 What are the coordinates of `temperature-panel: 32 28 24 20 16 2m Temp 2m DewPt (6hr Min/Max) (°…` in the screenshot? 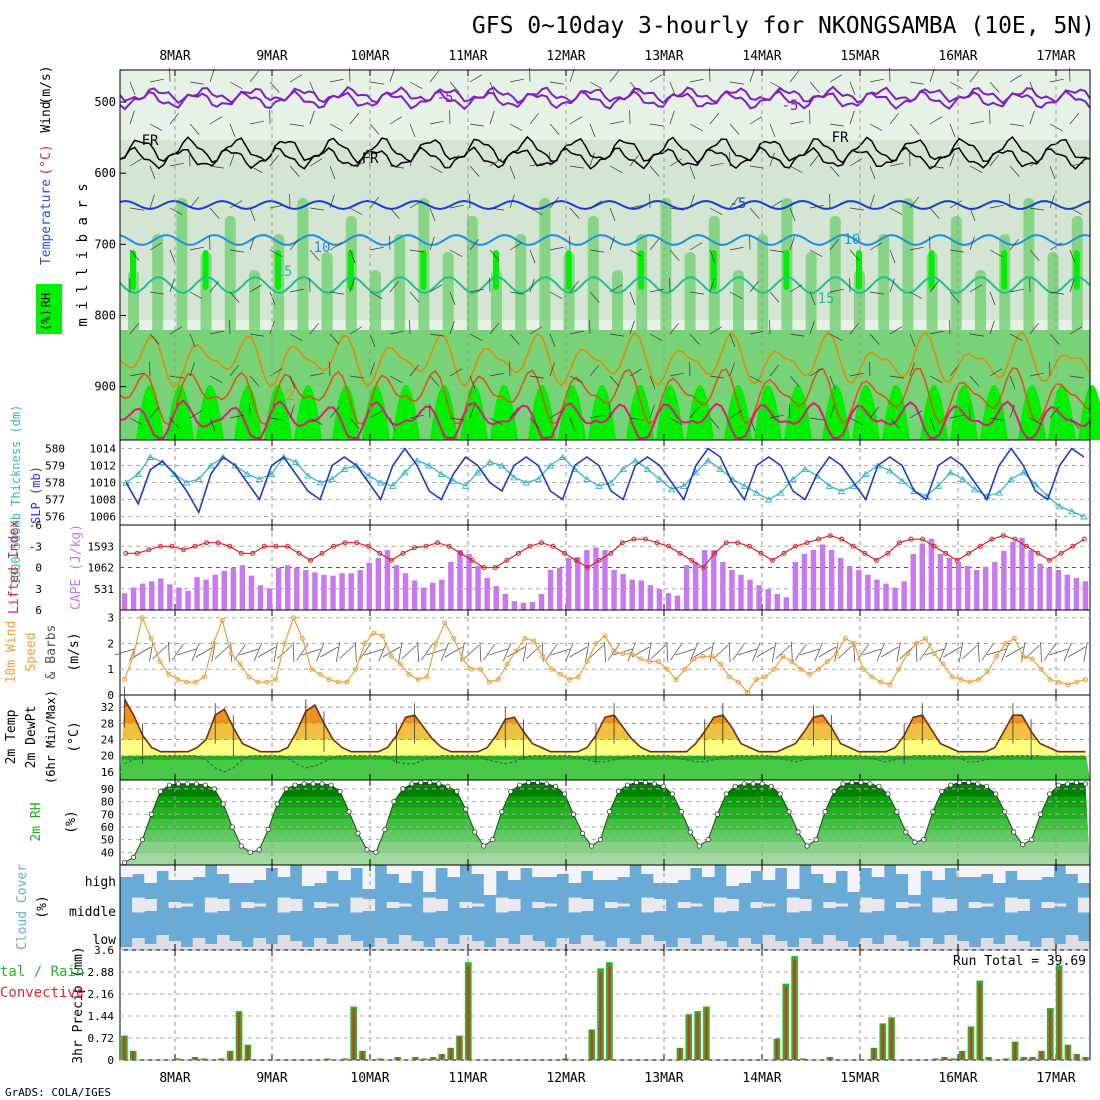 It's located at (547, 735).